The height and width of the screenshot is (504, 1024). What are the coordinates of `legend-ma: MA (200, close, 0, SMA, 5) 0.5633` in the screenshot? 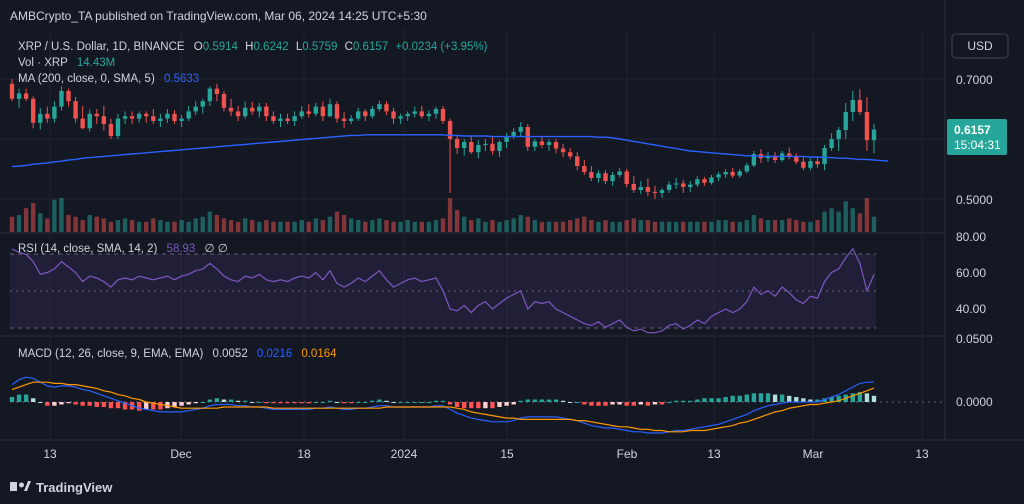 It's located at (108, 79).